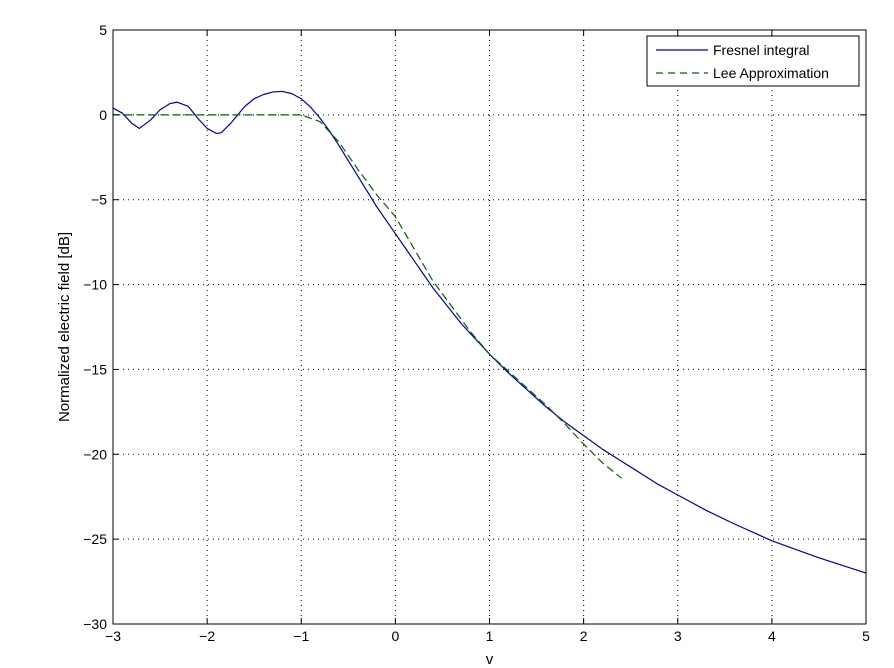  Describe the element at coordinates (95, 285) in the screenshot. I see `y-tick-label: −10` at that location.